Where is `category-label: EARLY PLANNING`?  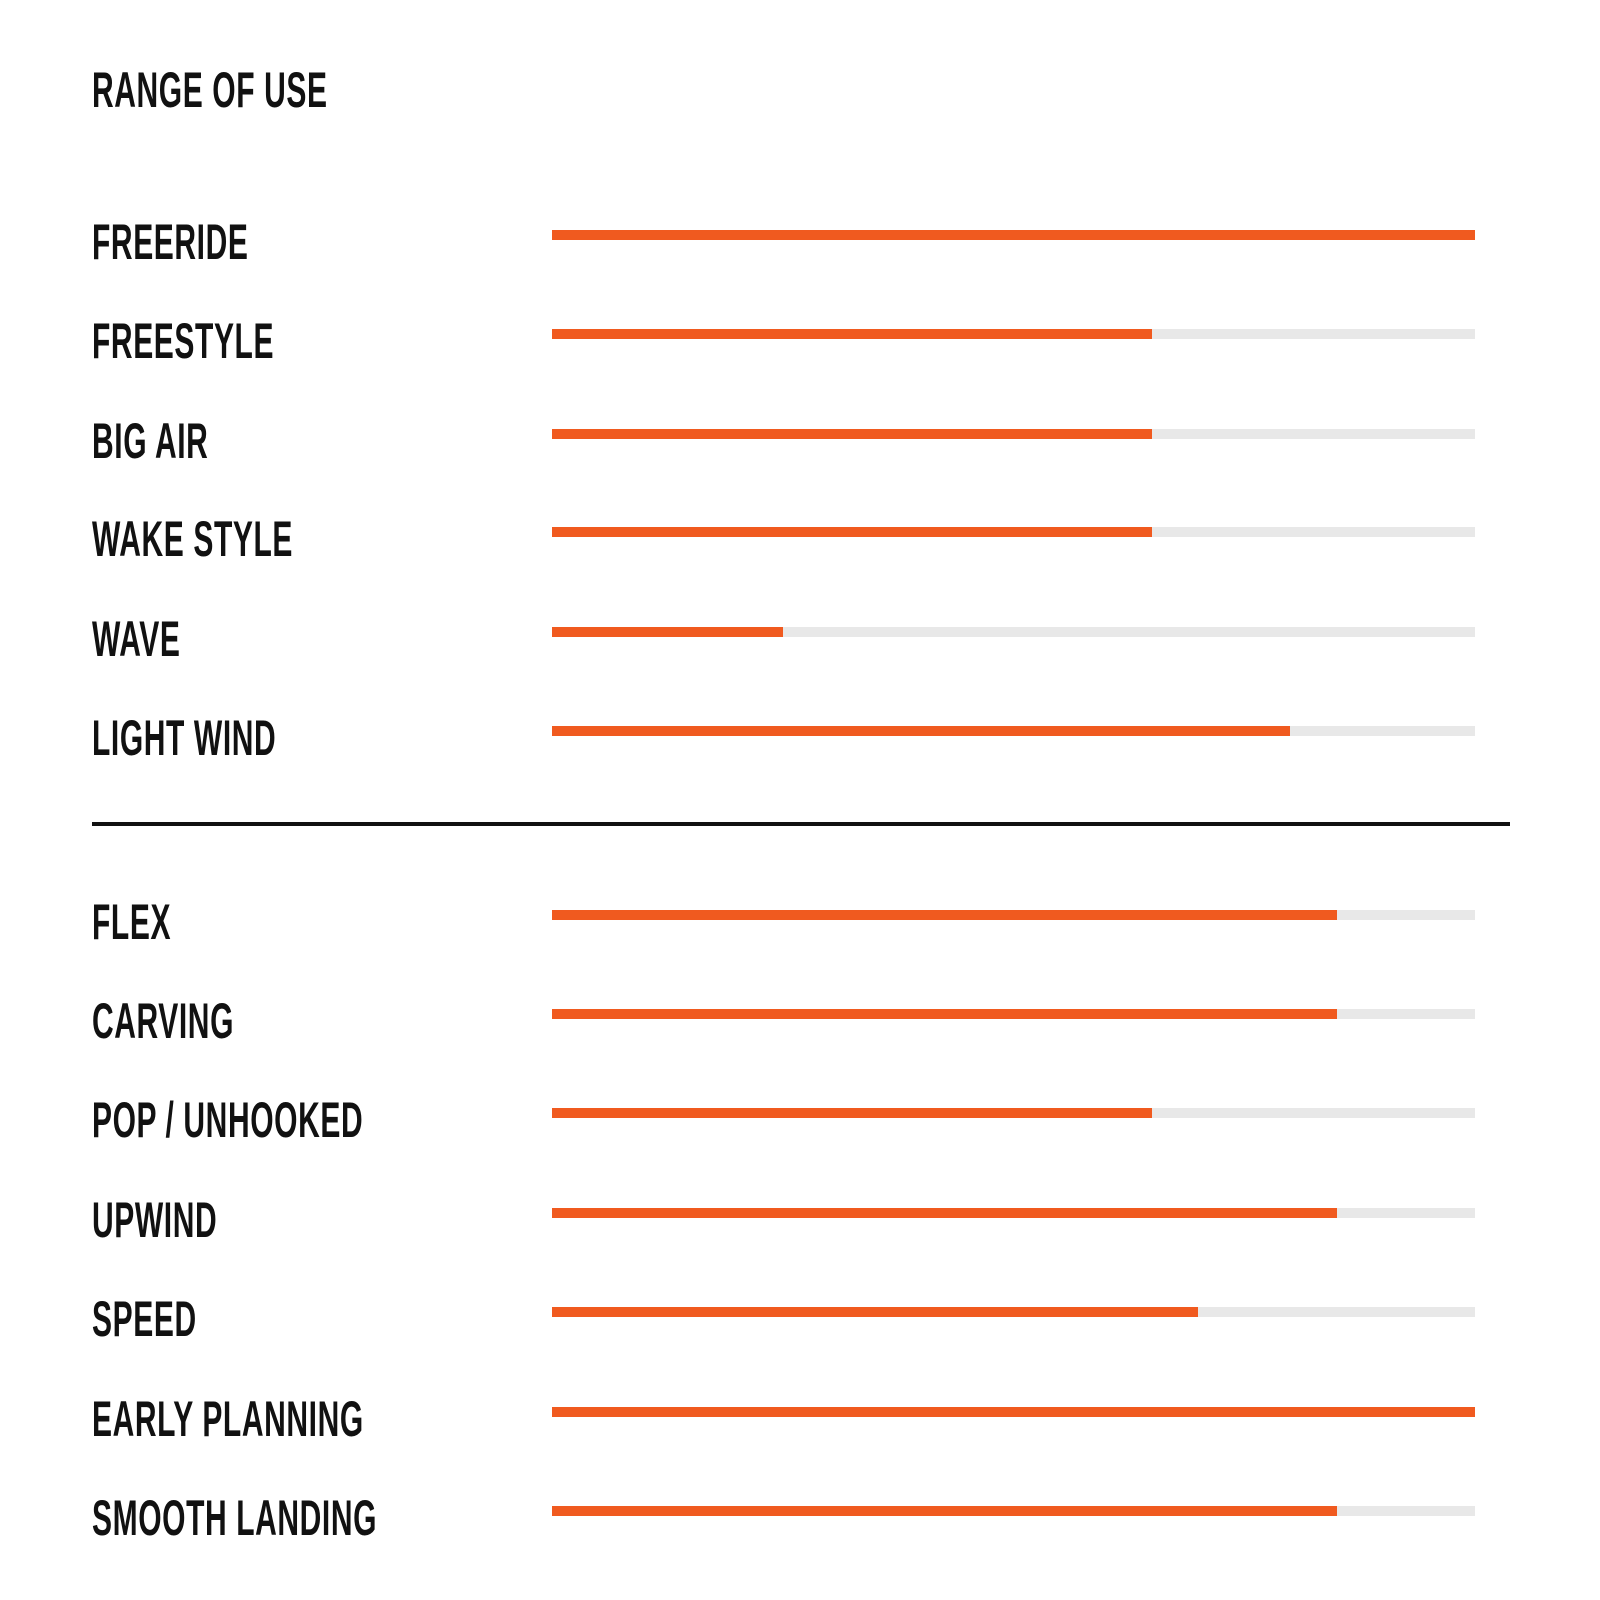 category-label: EARLY PLANNING is located at coordinates (228, 1419).